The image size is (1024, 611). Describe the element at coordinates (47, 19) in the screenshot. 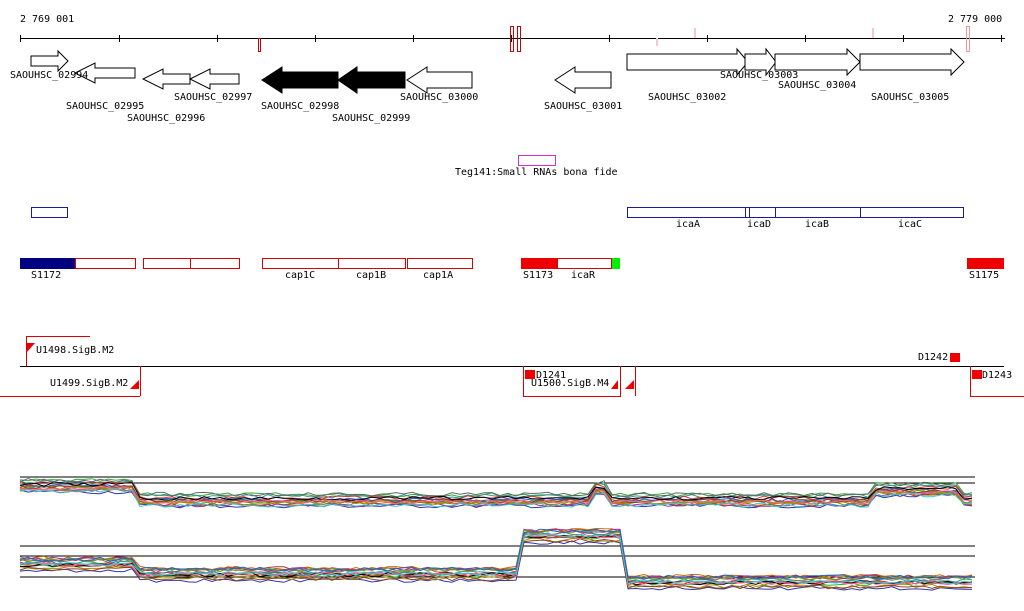

I see `ruler-start-label: 2 769 001` at that location.